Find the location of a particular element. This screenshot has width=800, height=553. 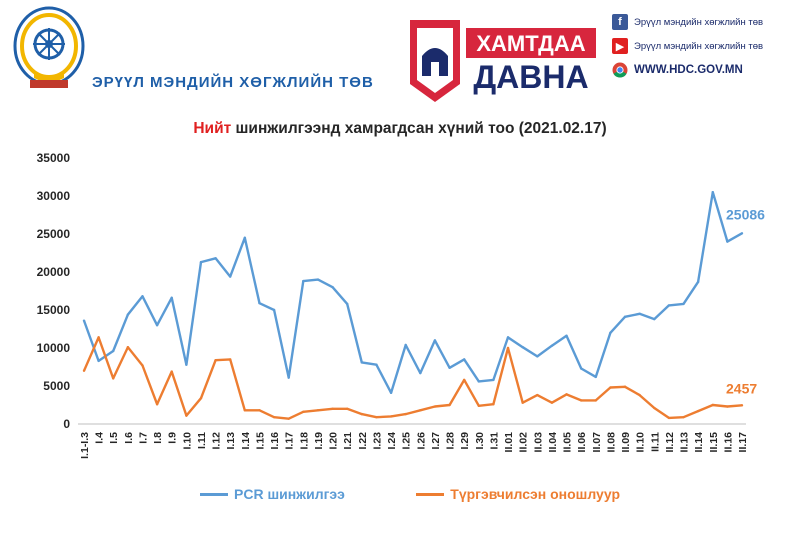

legend-label-pcr: PCR шинжилгээ is located at coordinates (289, 494).